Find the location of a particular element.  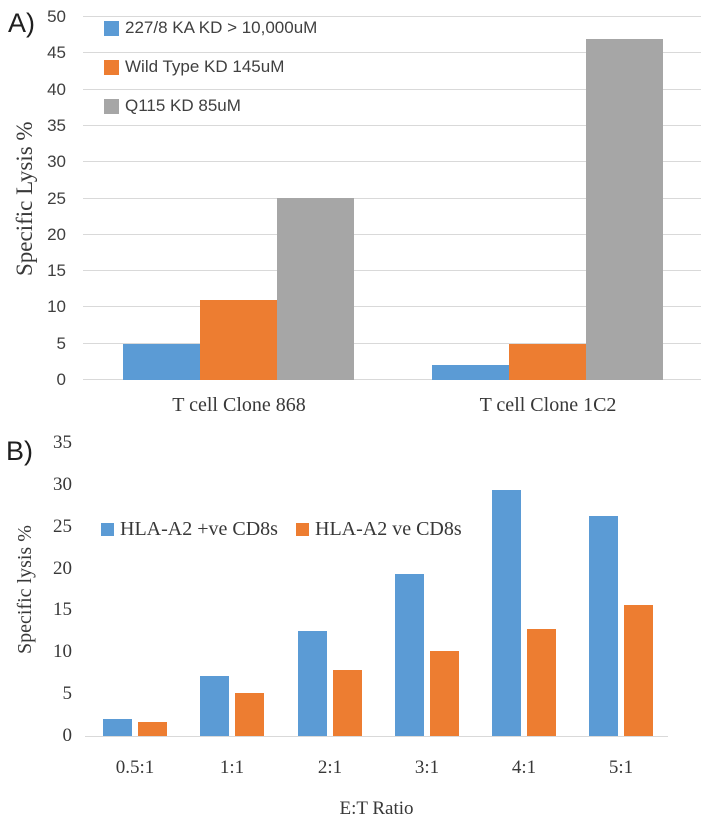

category-label: 5:1 is located at coordinates (621, 767).